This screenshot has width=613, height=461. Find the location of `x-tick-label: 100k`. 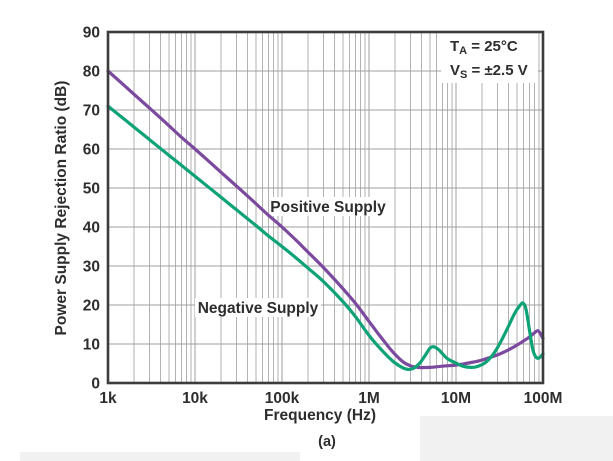

x-tick-label: 100k is located at coordinates (282, 398).